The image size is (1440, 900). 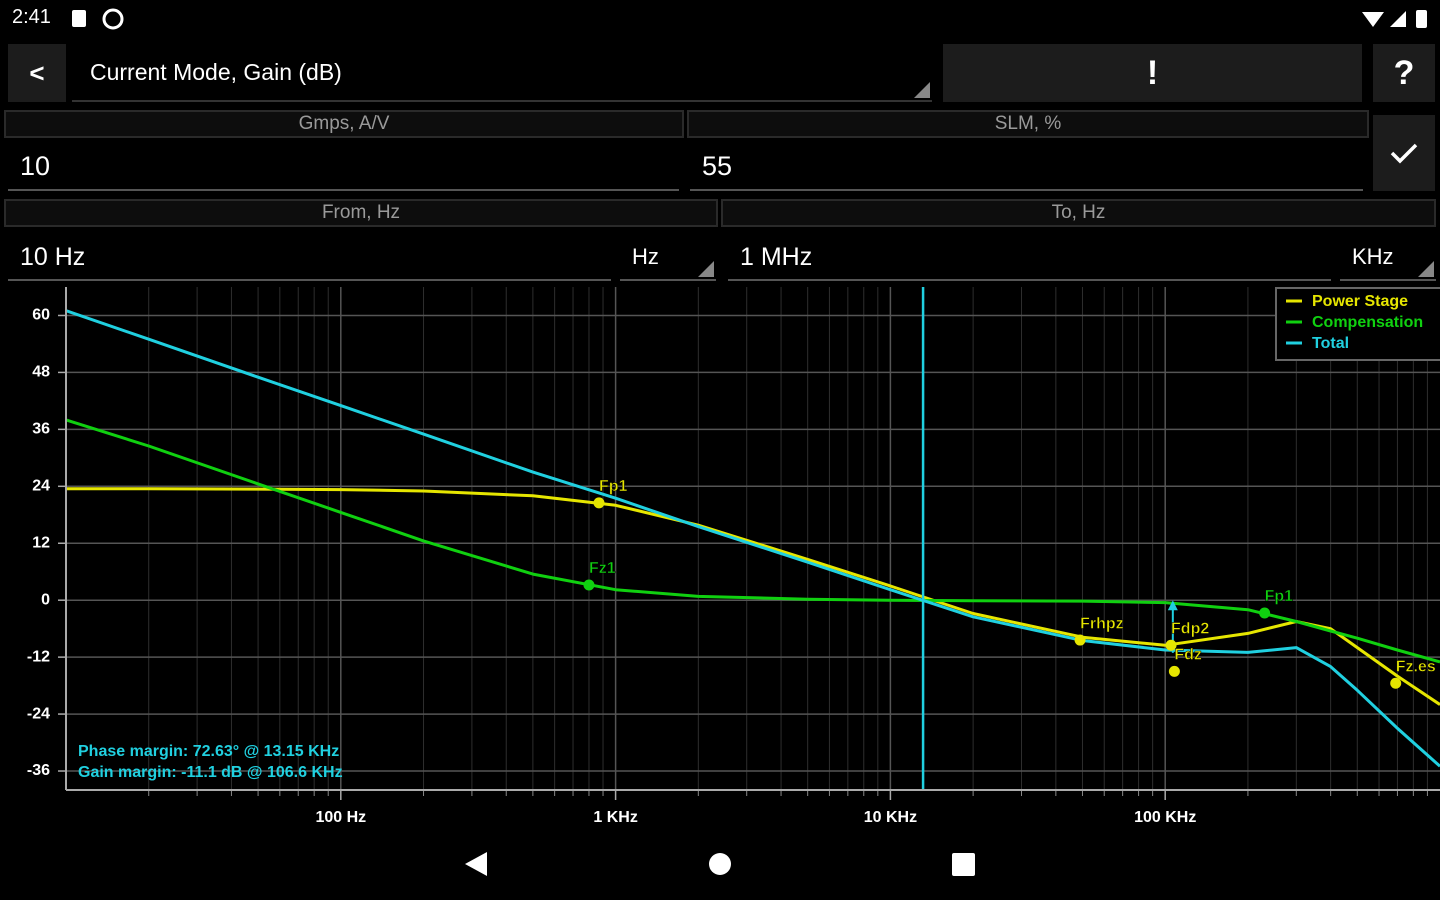 I want to click on nav-home, so click(x=720, y=864).